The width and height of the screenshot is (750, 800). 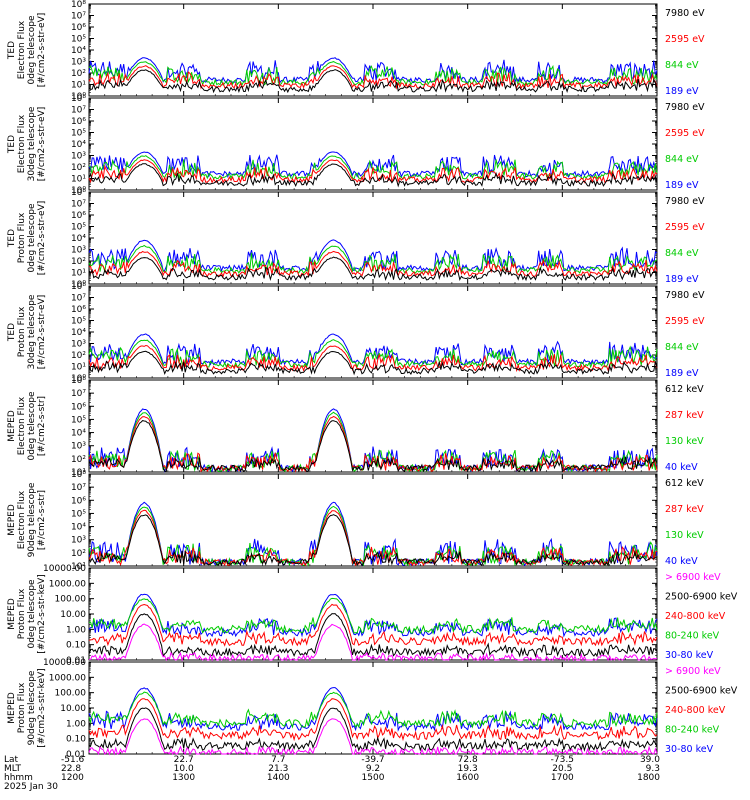 I want to click on series-trace-240-800-kev, so click(x=373, y=720).